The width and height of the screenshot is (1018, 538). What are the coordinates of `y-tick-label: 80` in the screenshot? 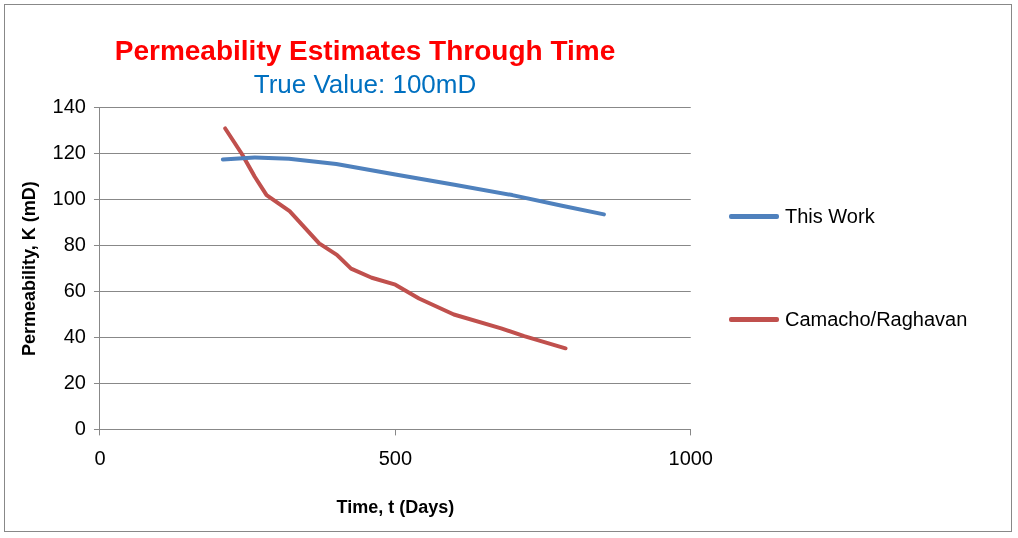 It's located at (74, 244).